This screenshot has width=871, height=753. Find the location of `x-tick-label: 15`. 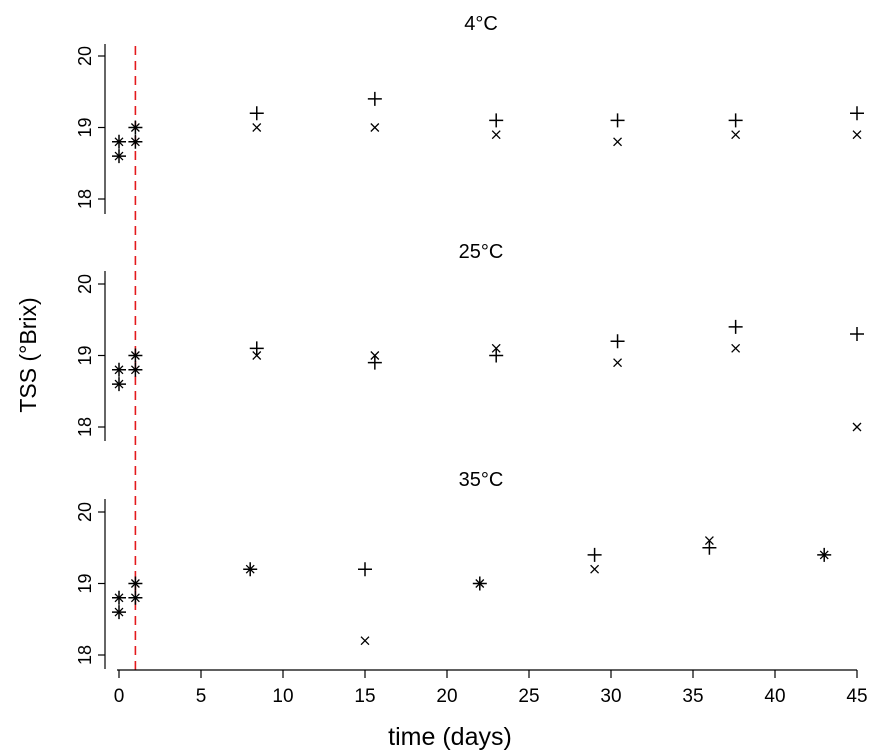

x-tick-label: 15 is located at coordinates (364, 696).